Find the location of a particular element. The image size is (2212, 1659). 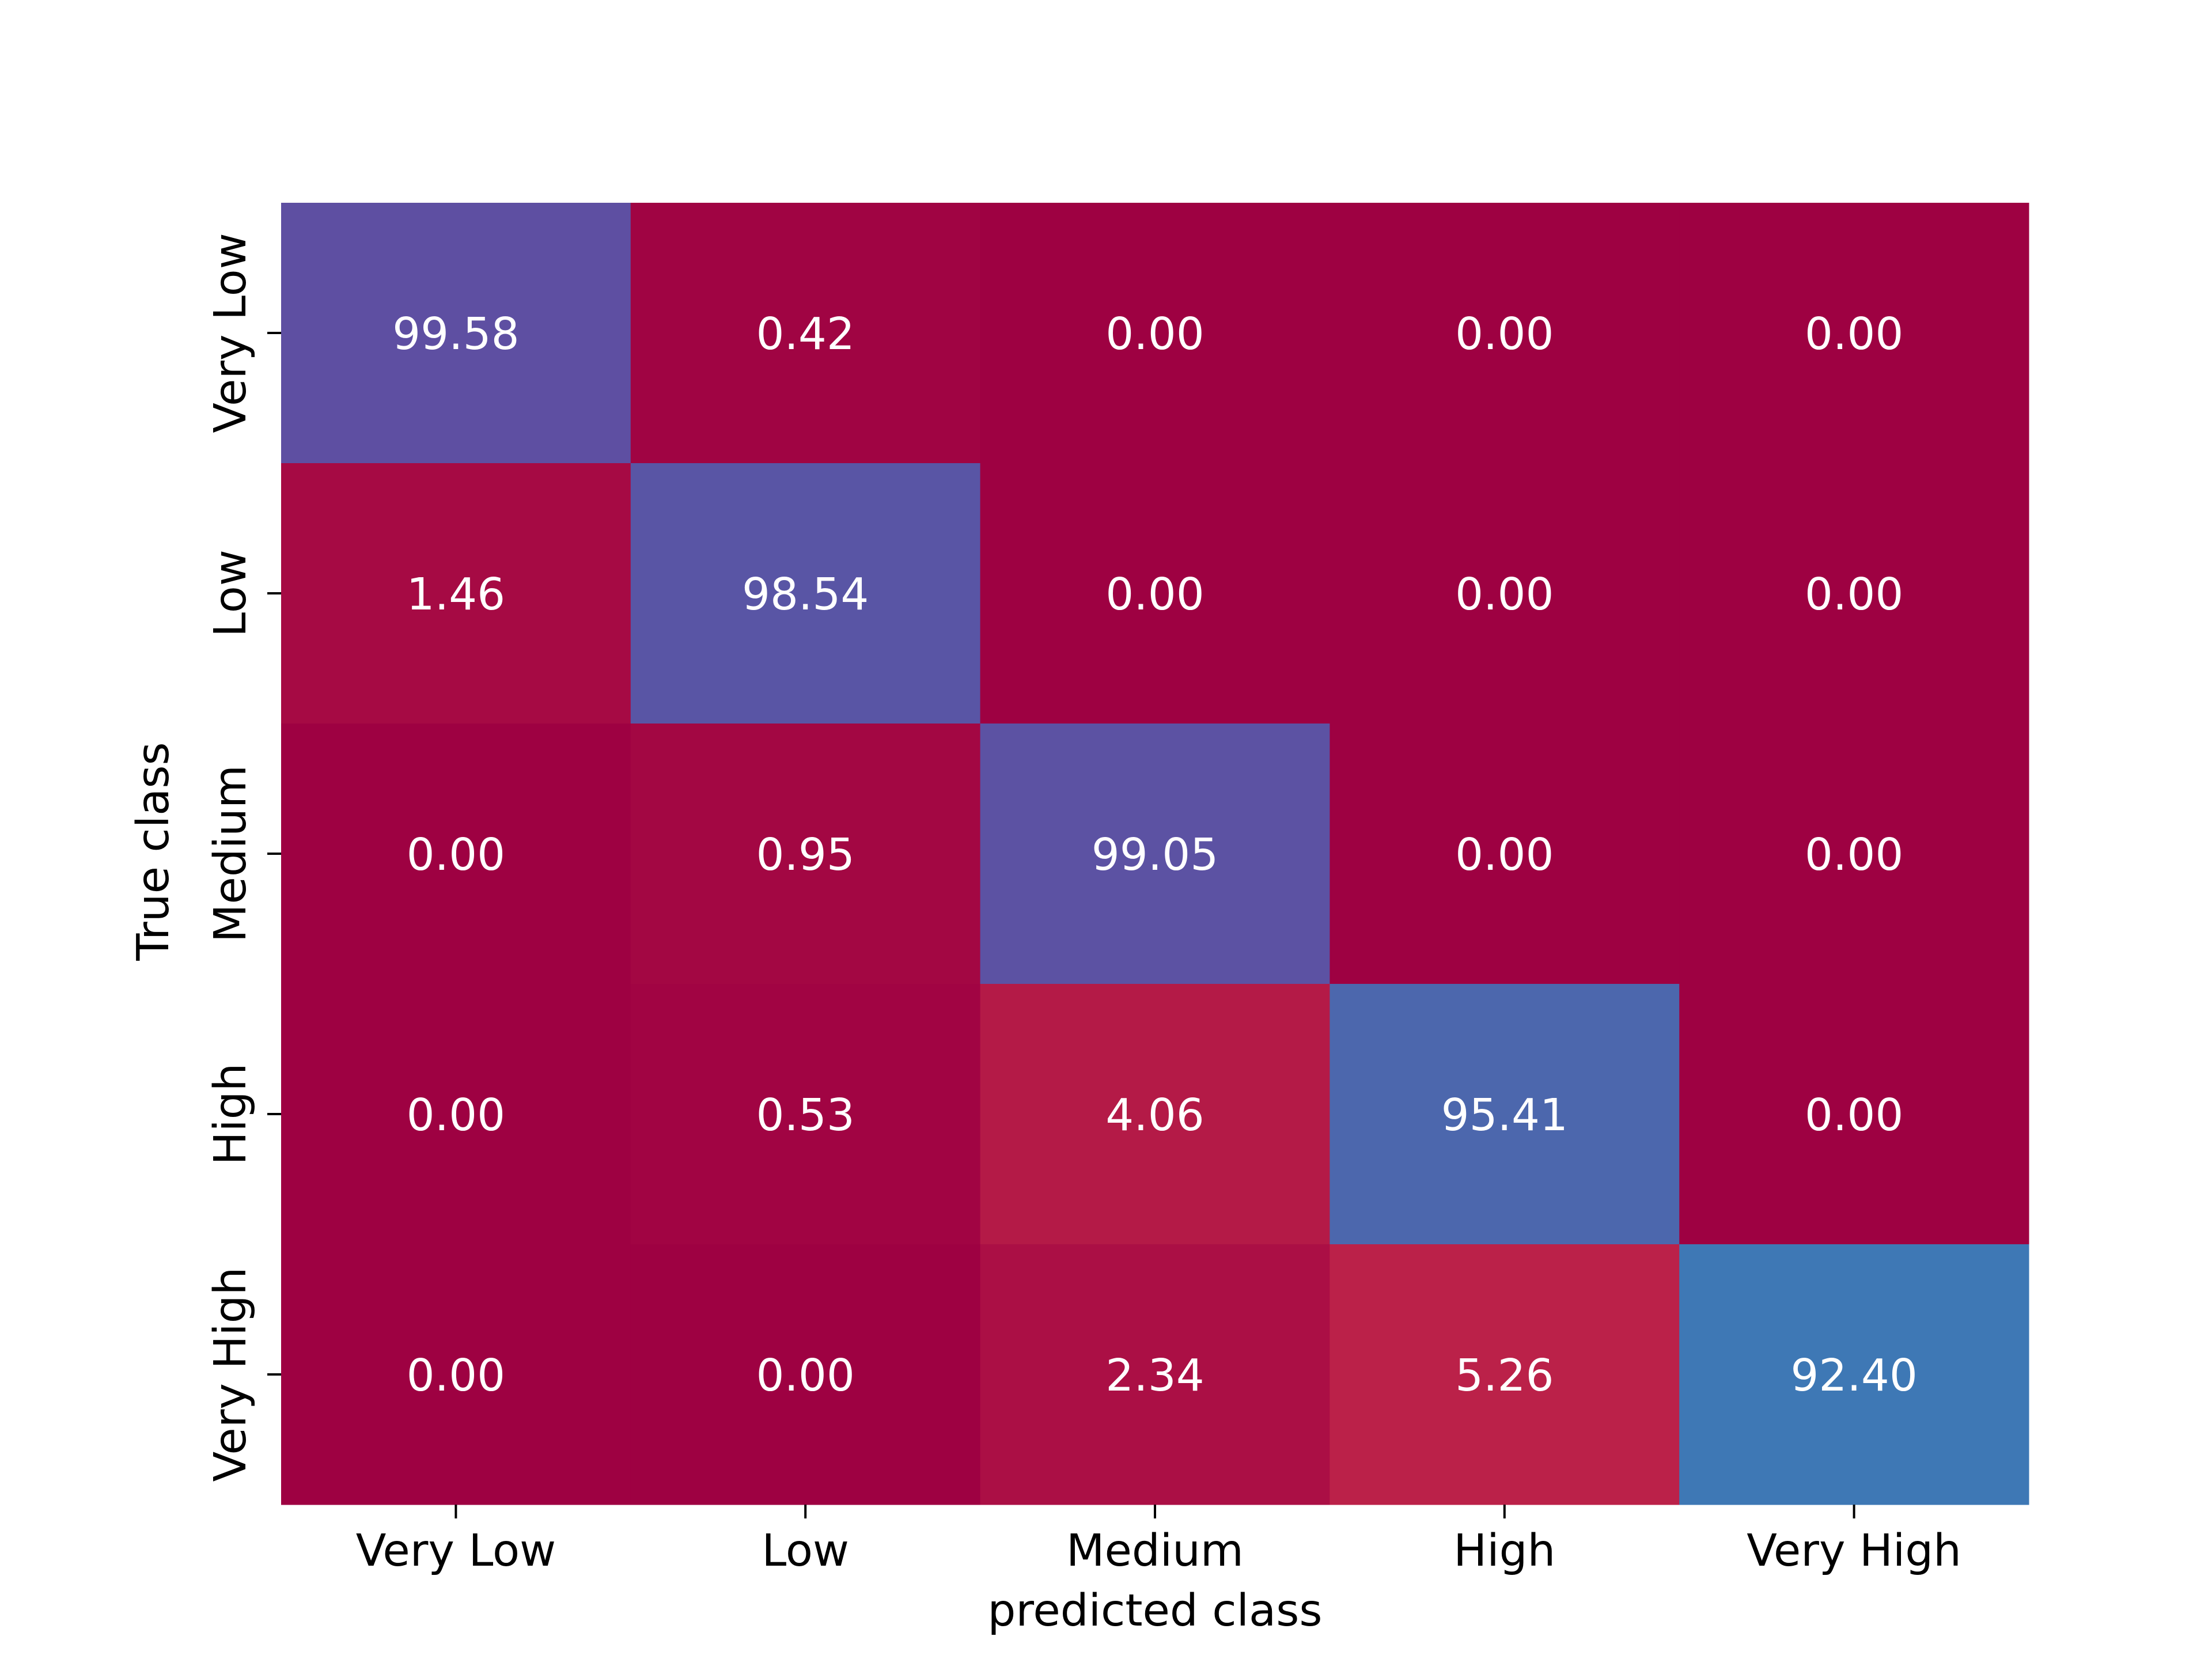

cell-value-label: 1.46 is located at coordinates (456, 594).